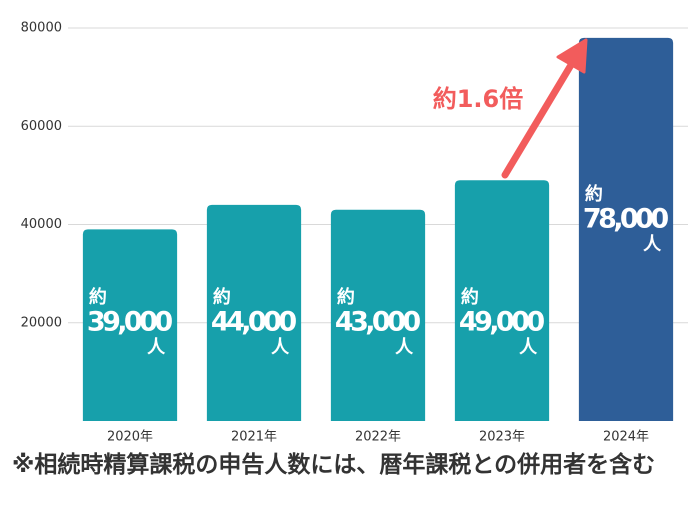  What do you see at coordinates (41, 322) in the screenshot?
I see `y-tick-label: 20000` at bounding box center [41, 322].